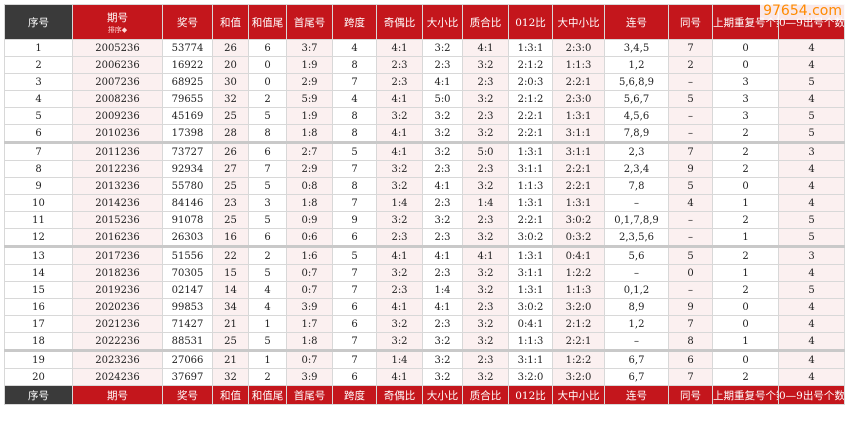 This screenshot has height=427, width=849. What do you see at coordinates (636, 324) in the screenshot?
I see `cell: 1,2` at bounding box center [636, 324].